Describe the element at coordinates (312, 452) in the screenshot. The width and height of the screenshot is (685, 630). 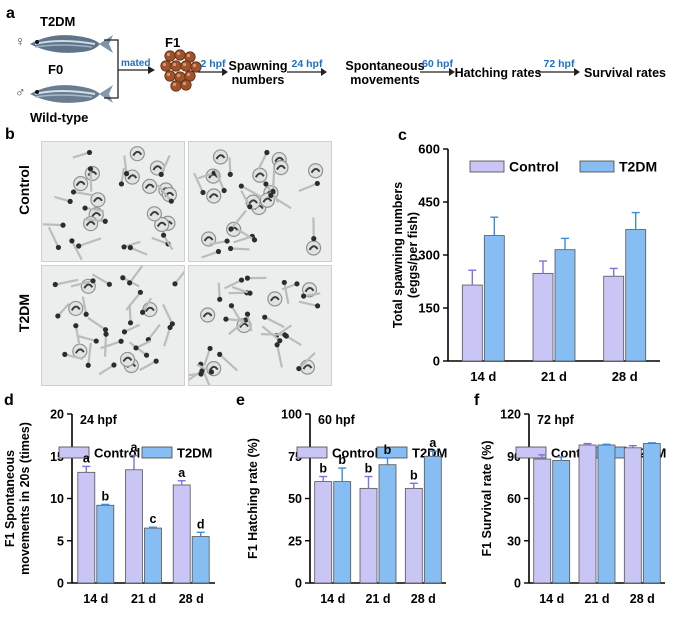
I see `legend-swatch-control` at that location.